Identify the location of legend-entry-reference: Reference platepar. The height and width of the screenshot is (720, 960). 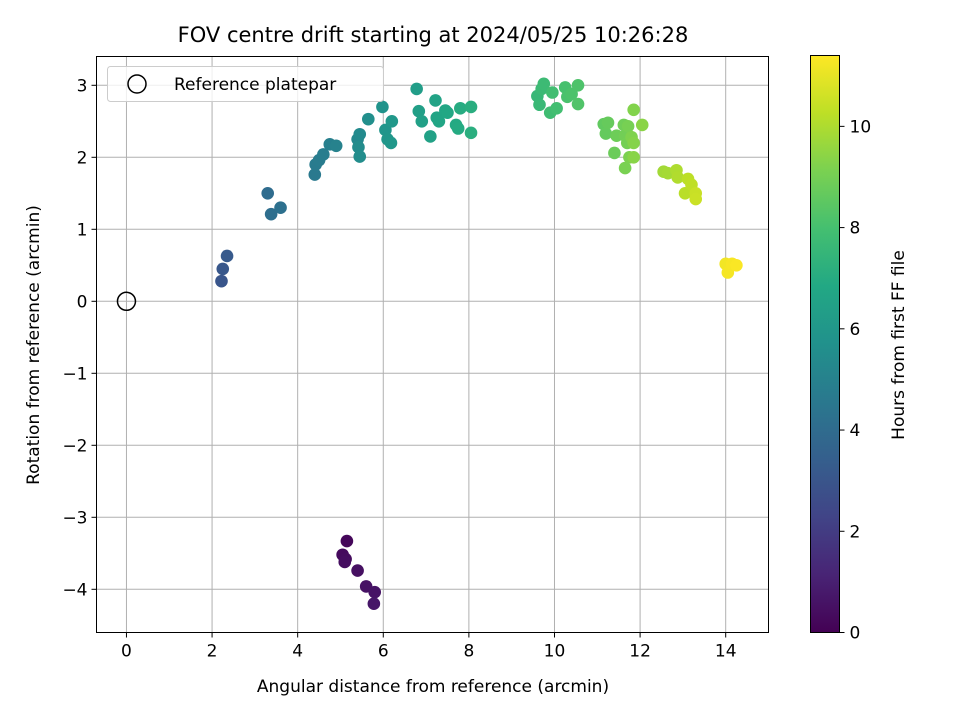
(255, 85).